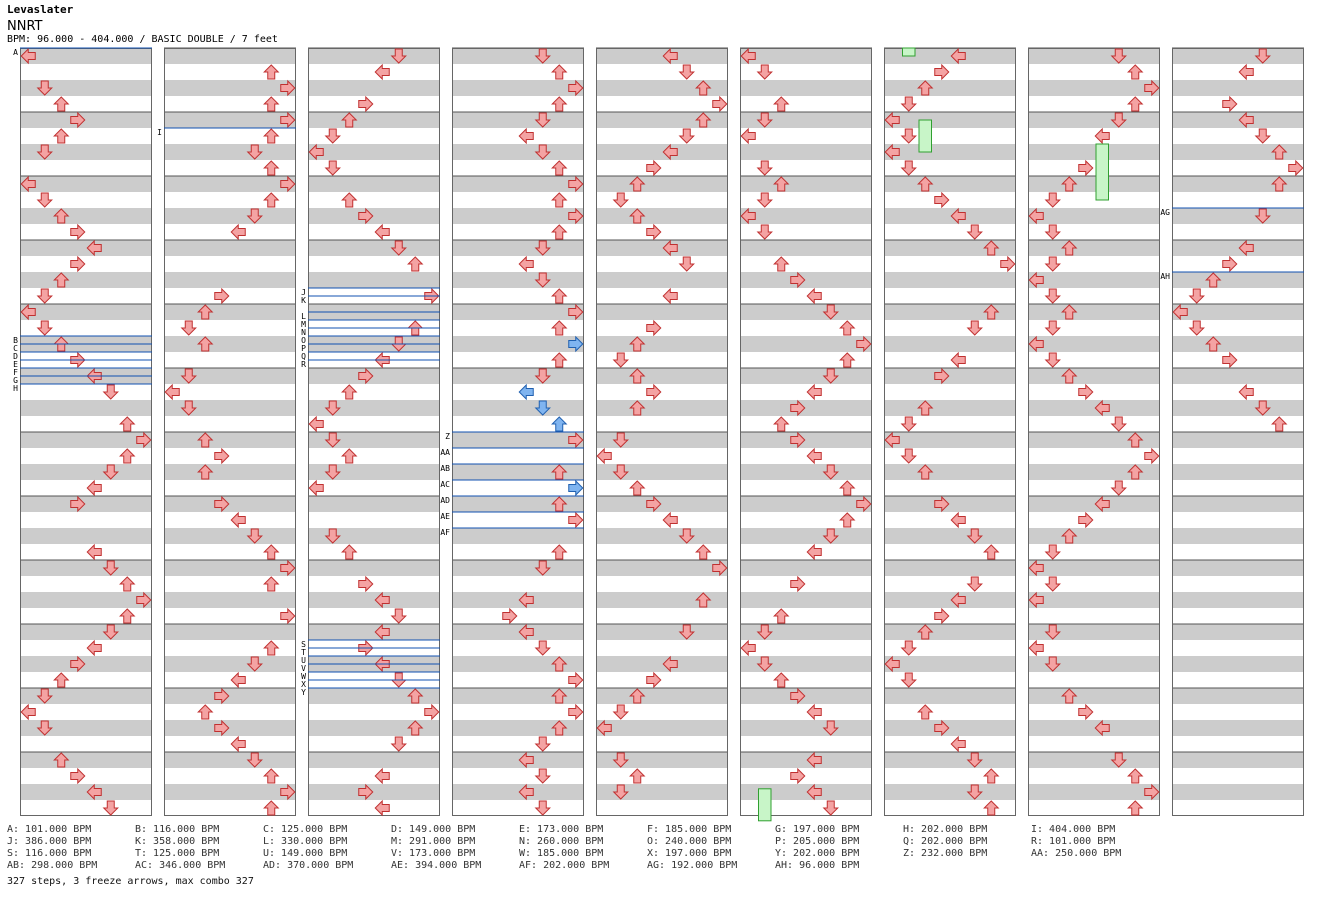  I want to click on freeze-arrow, so click(909, 52).